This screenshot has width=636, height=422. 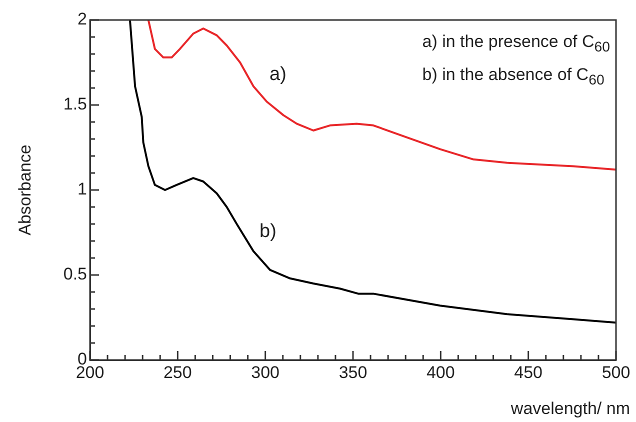 I want to click on y-axis-title: Absorbance, so click(x=25, y=190).